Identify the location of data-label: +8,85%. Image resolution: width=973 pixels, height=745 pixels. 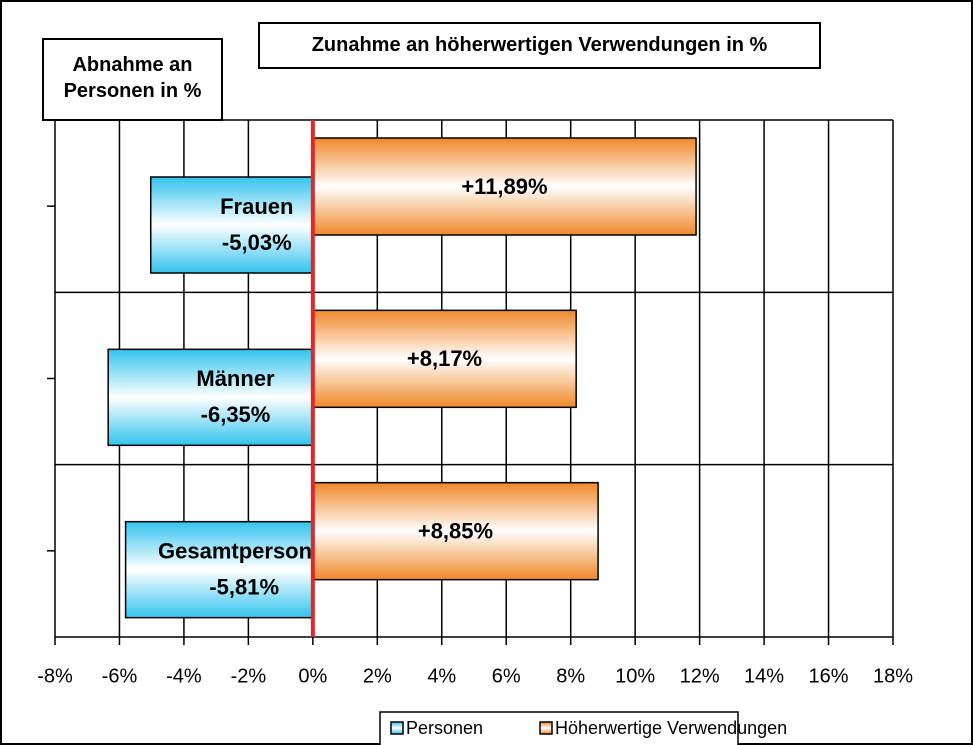
(455, 530).